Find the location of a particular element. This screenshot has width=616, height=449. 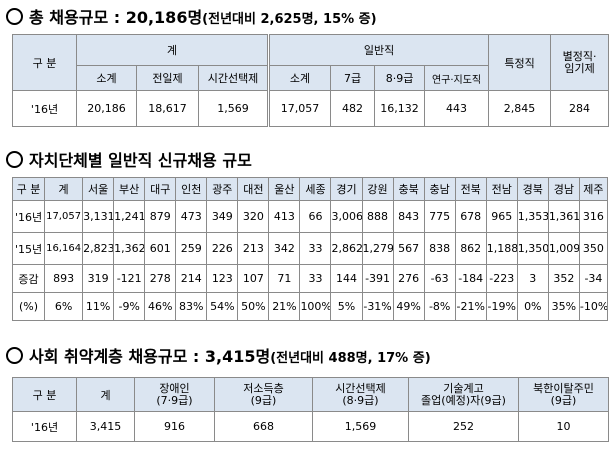

section1-title-sub: (전년대비 2,625명, 15% 증) is located at coordinates (289, 19).